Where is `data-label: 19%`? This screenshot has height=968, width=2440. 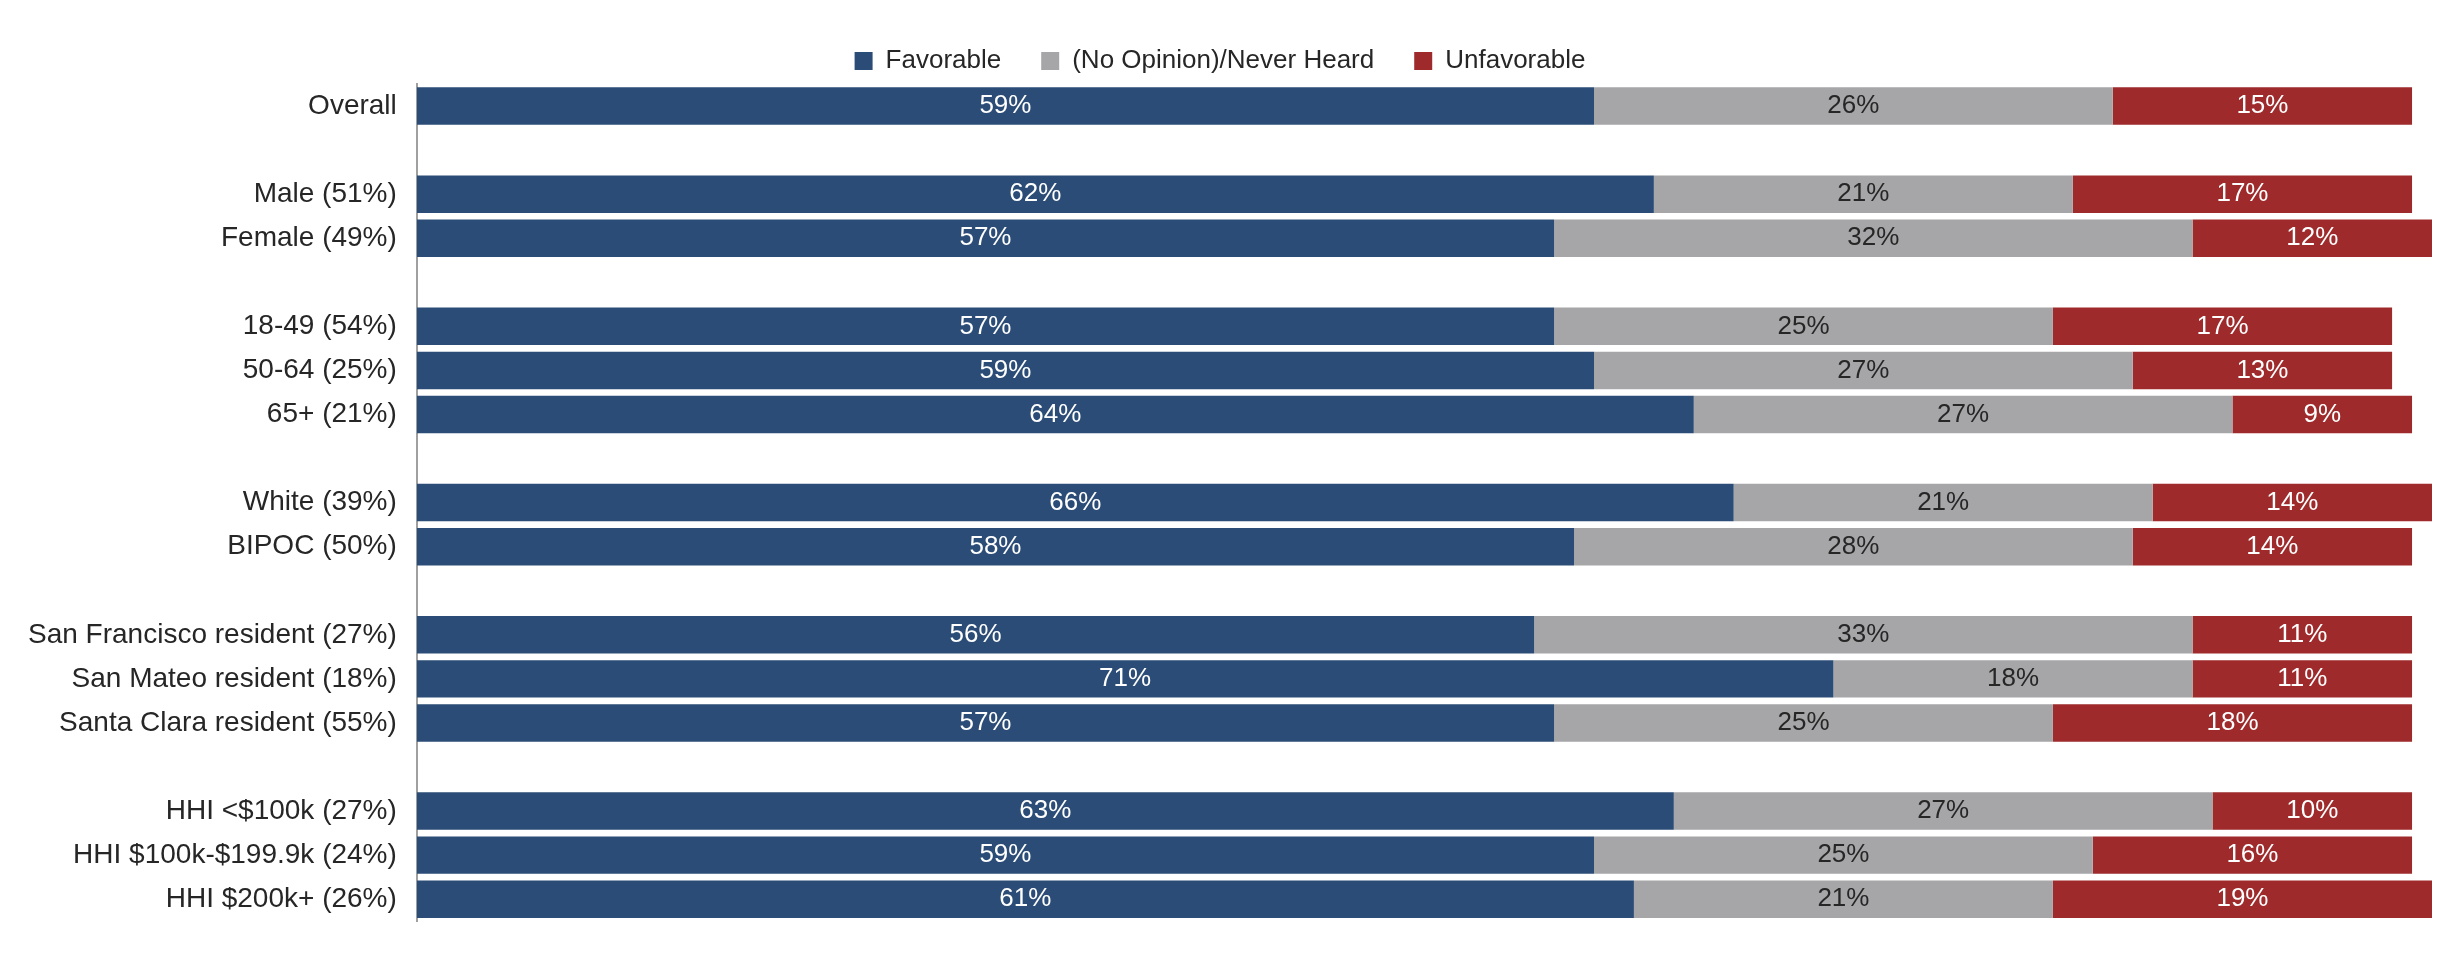 data-label: 19% is located at coordinates (2242, 897).